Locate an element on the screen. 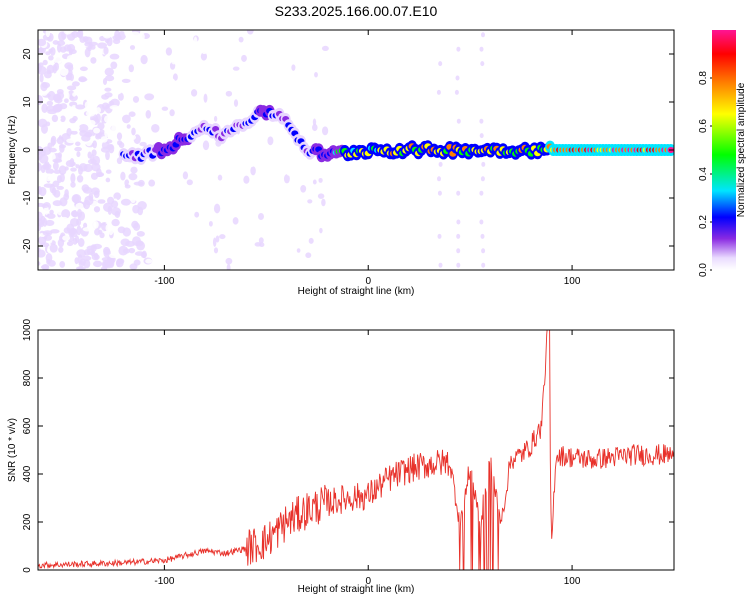 This screenshot has height=600, width=750. x-tick-label: 0 is located at coordinates (368, 281).